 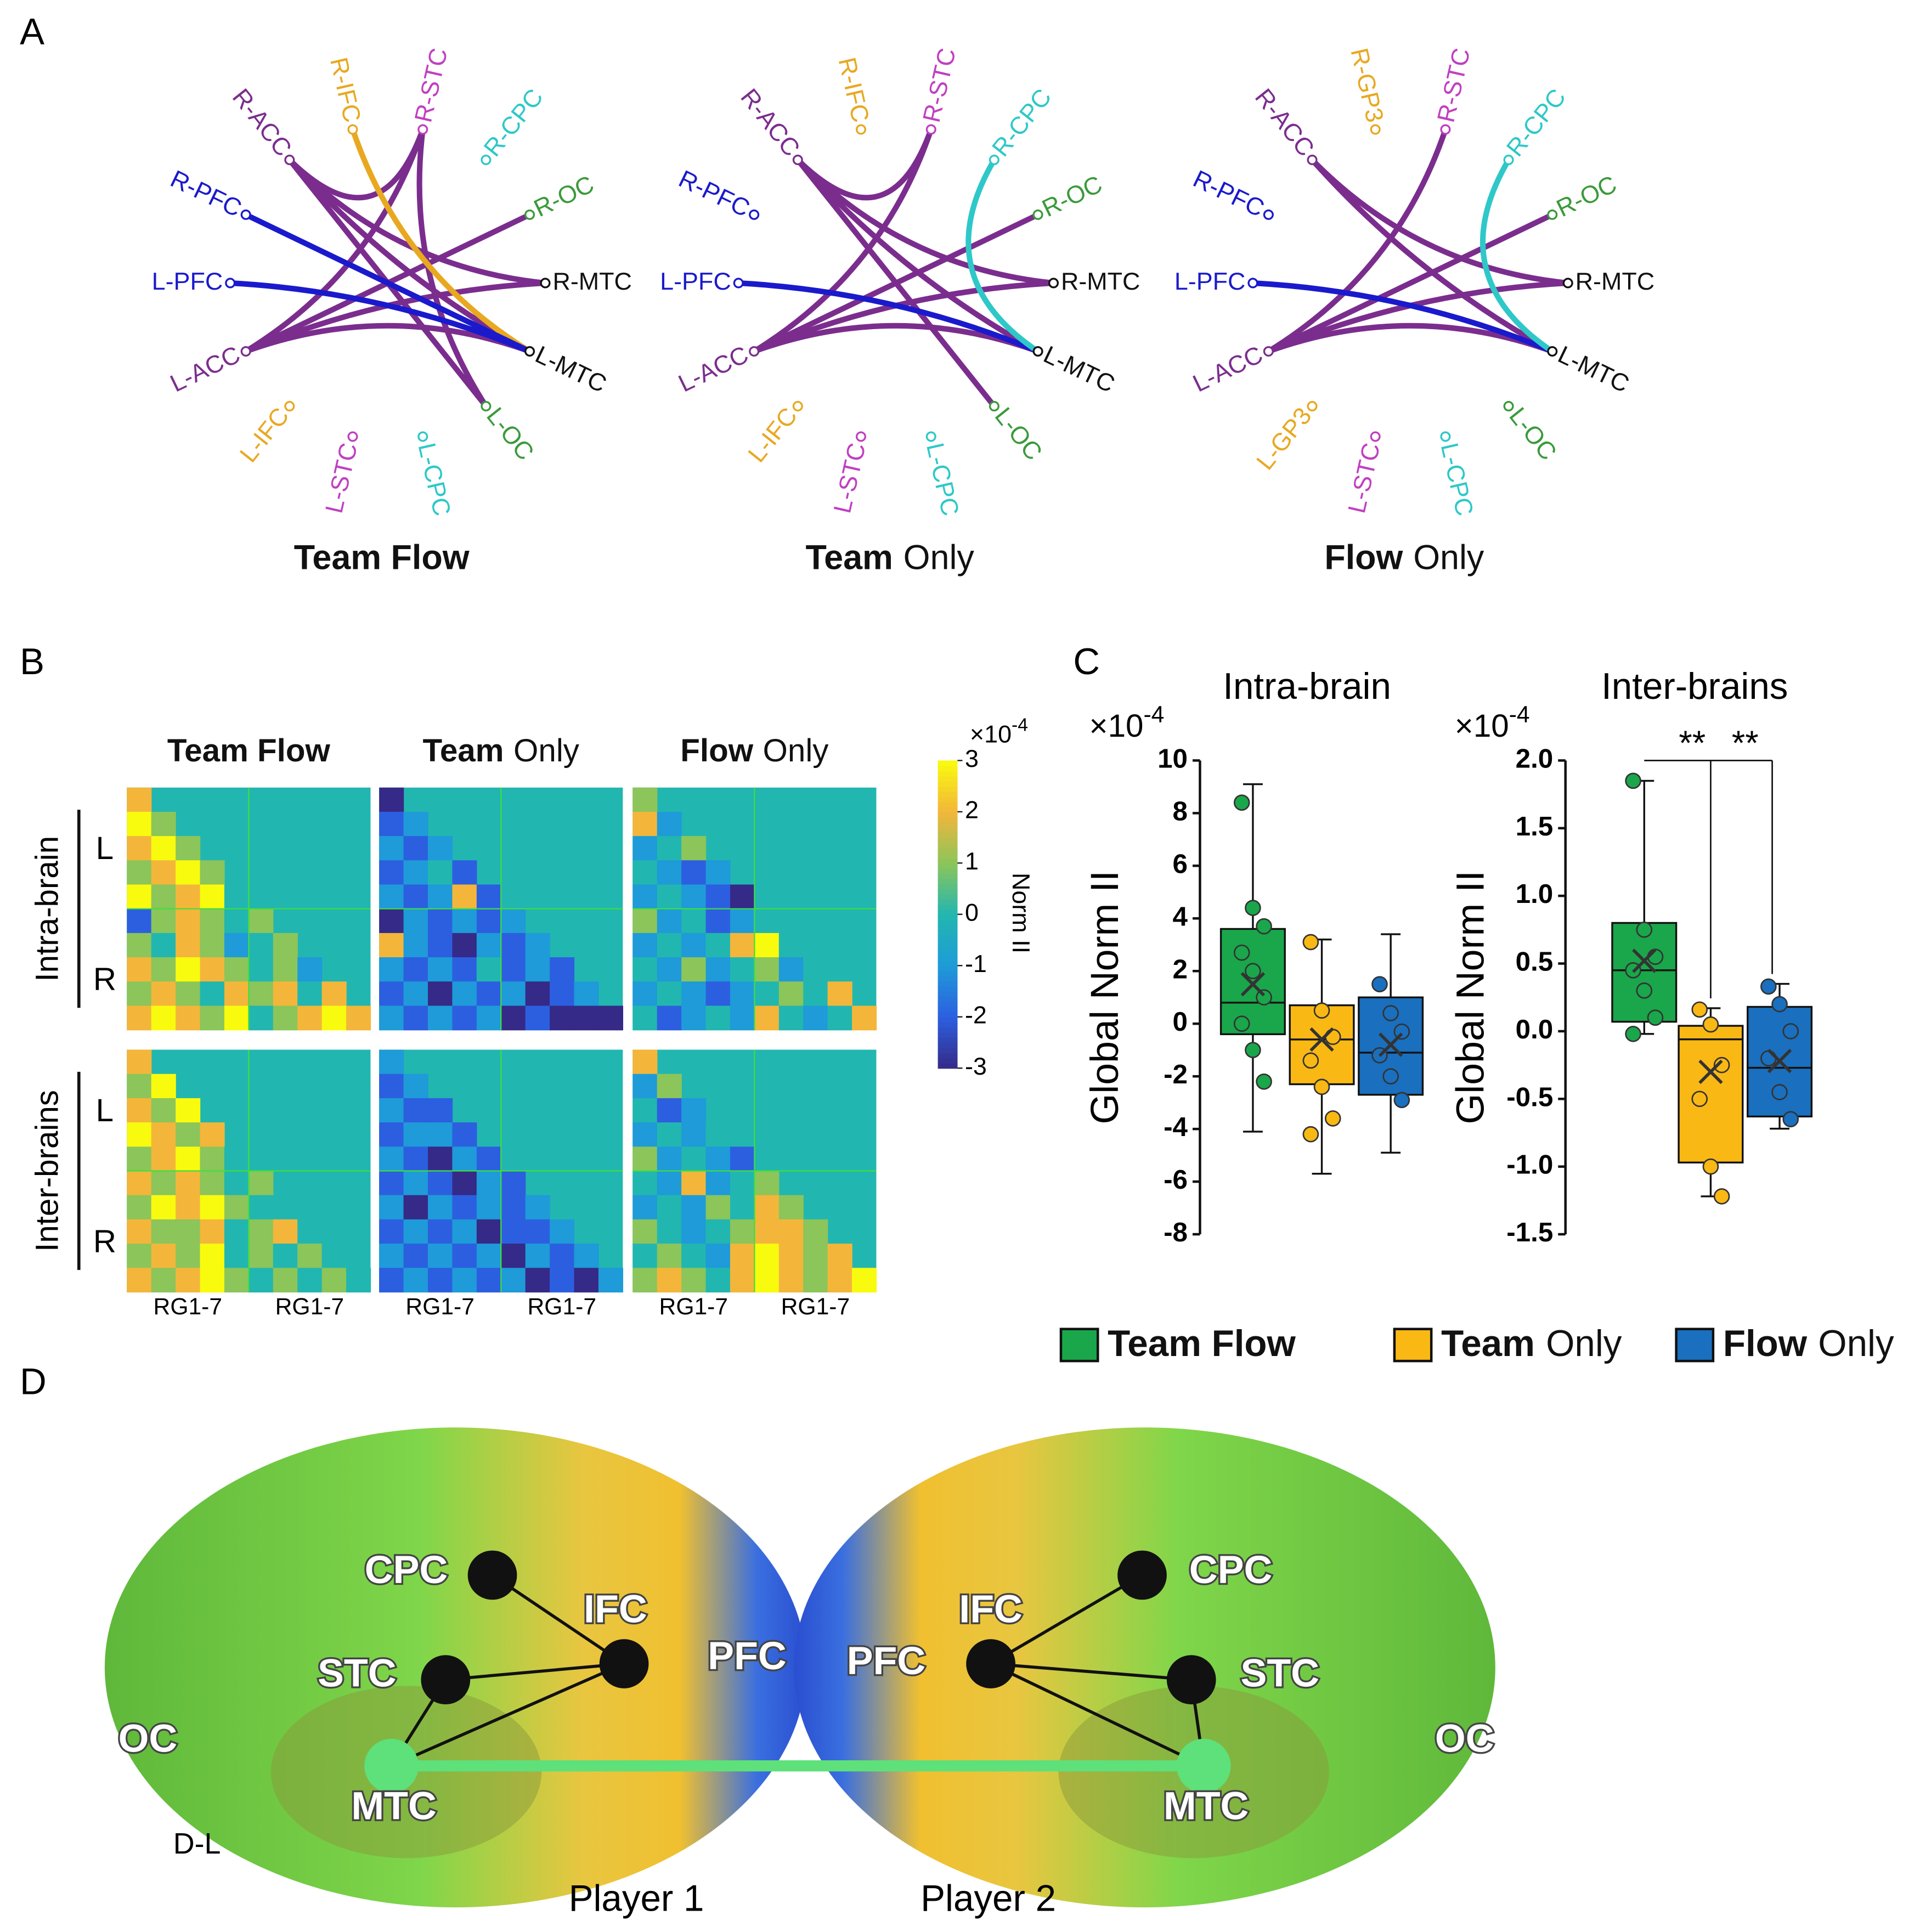 I want to click on node-label: L-CPC, so click(x=435, y=479).